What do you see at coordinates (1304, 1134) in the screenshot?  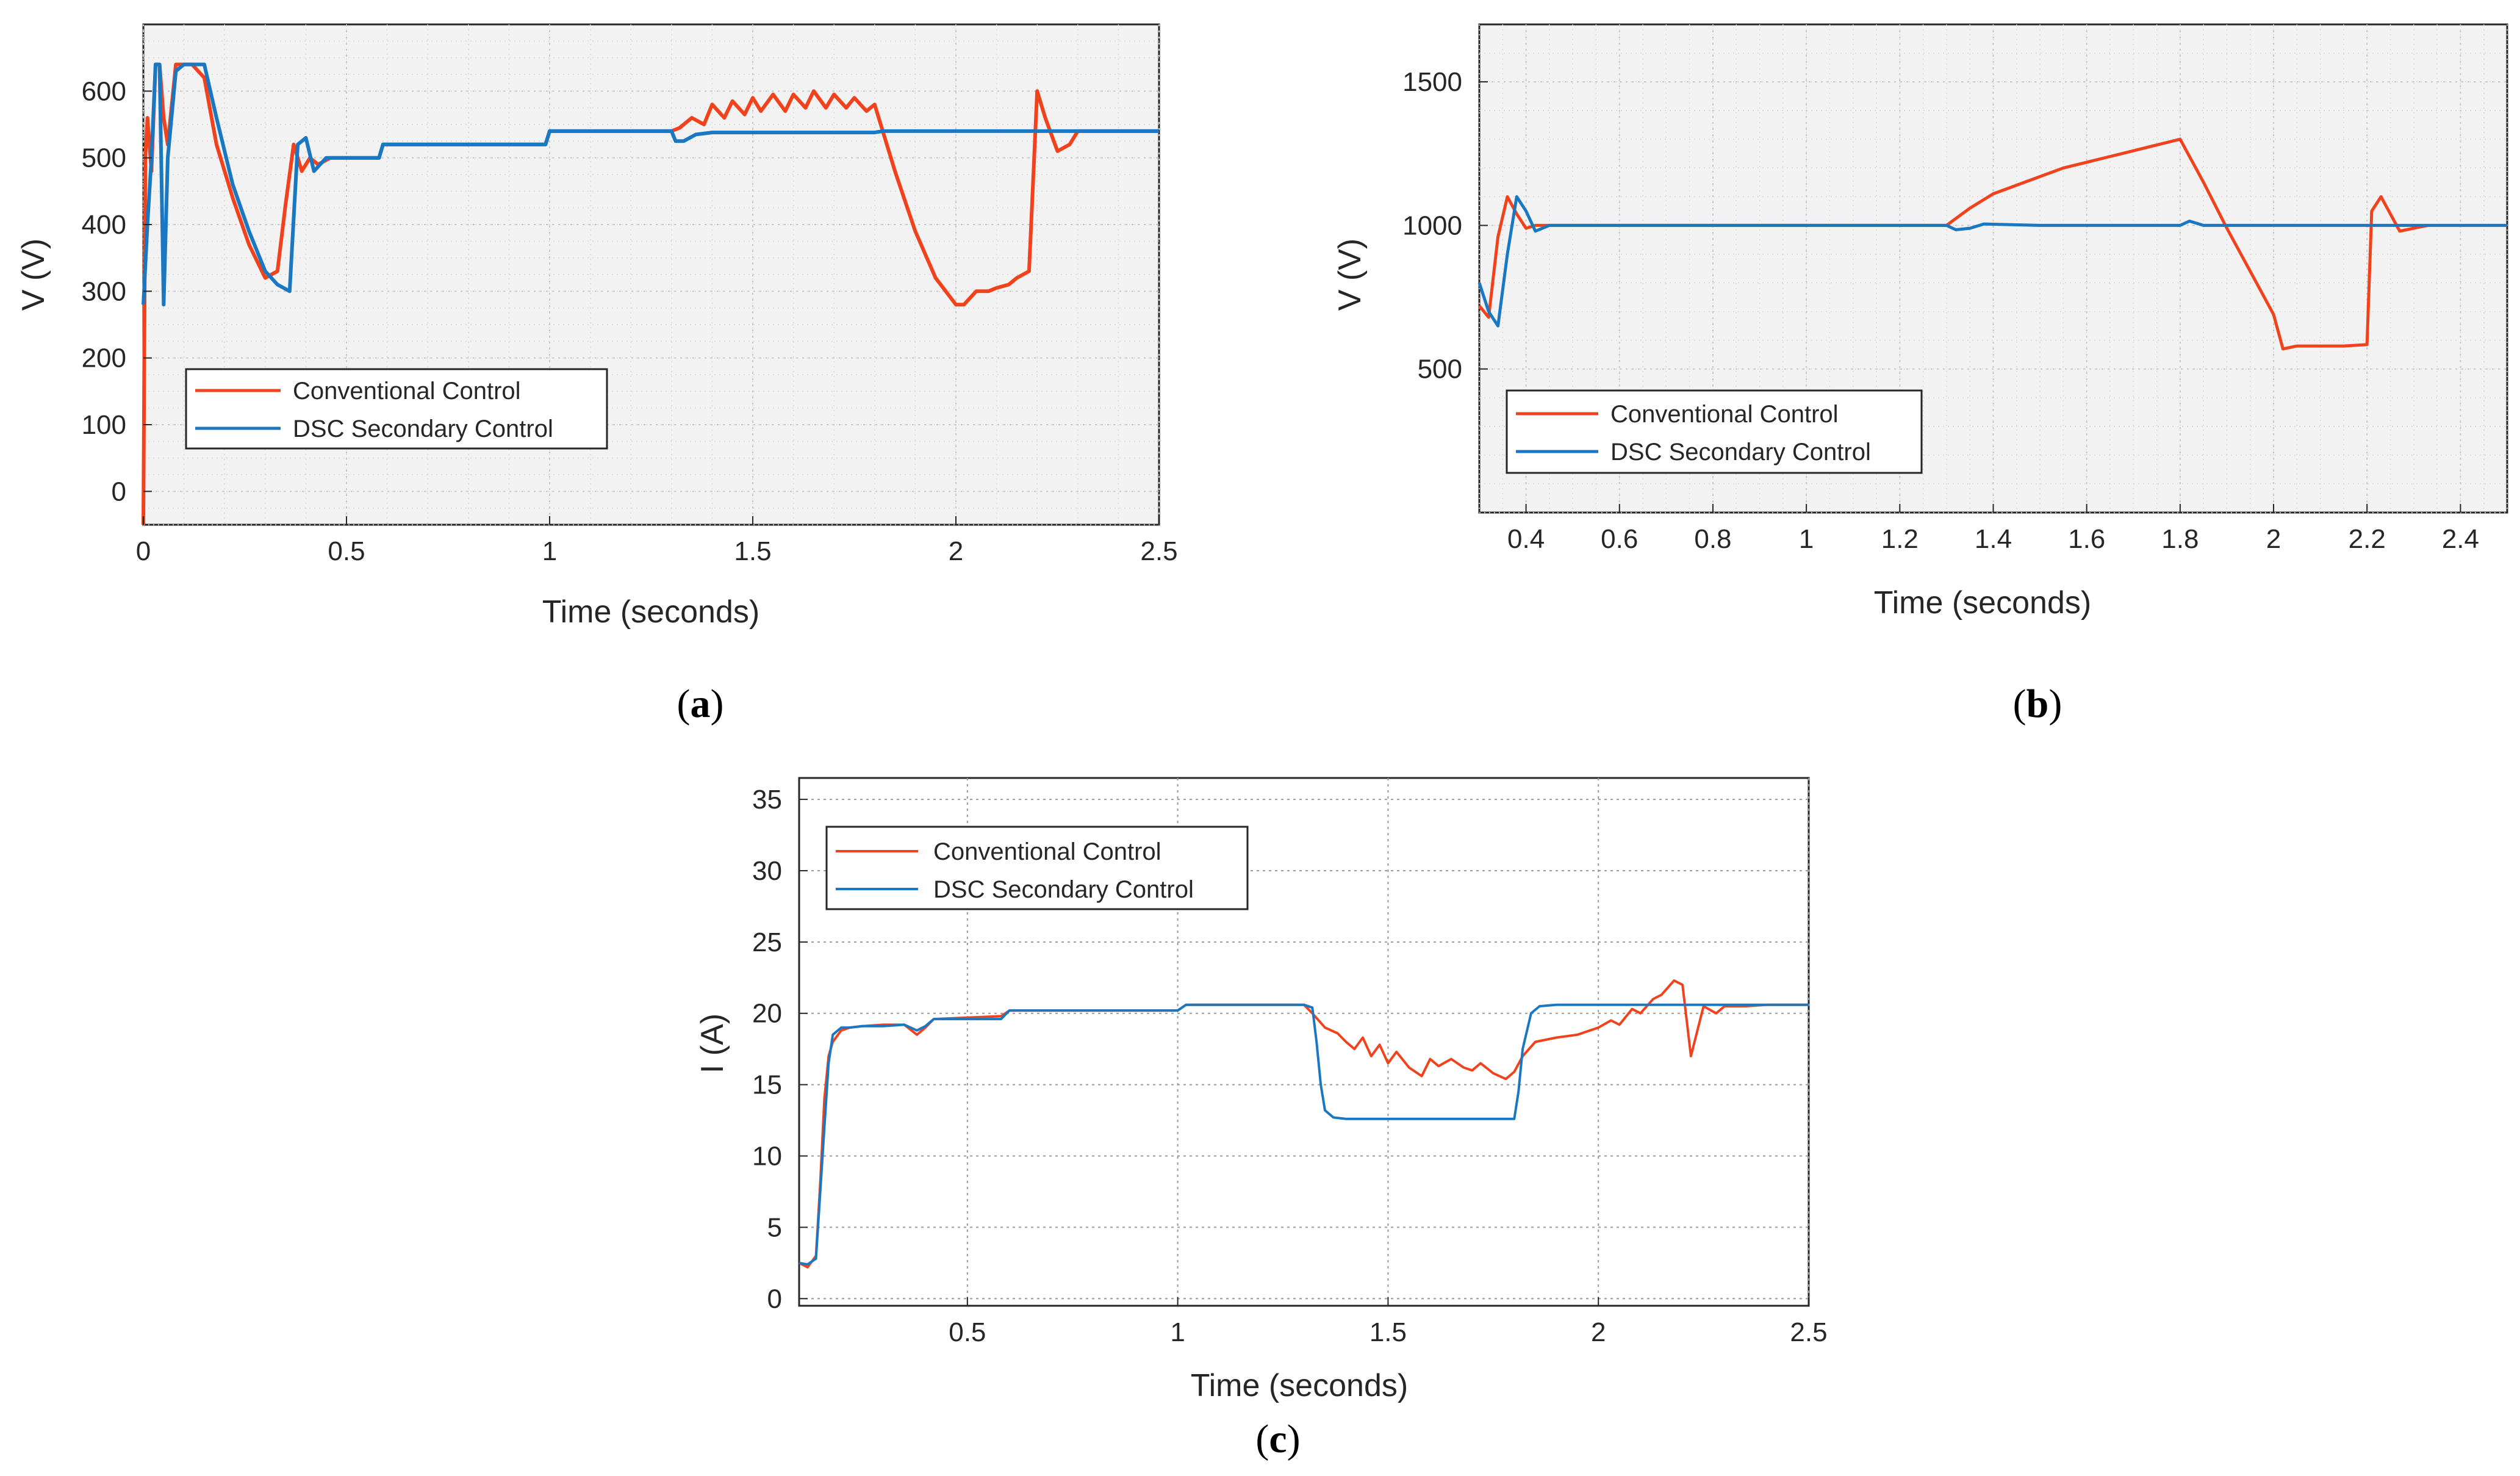 I see `panel-c-series-dsc` at bounding box center [1304, 1134].